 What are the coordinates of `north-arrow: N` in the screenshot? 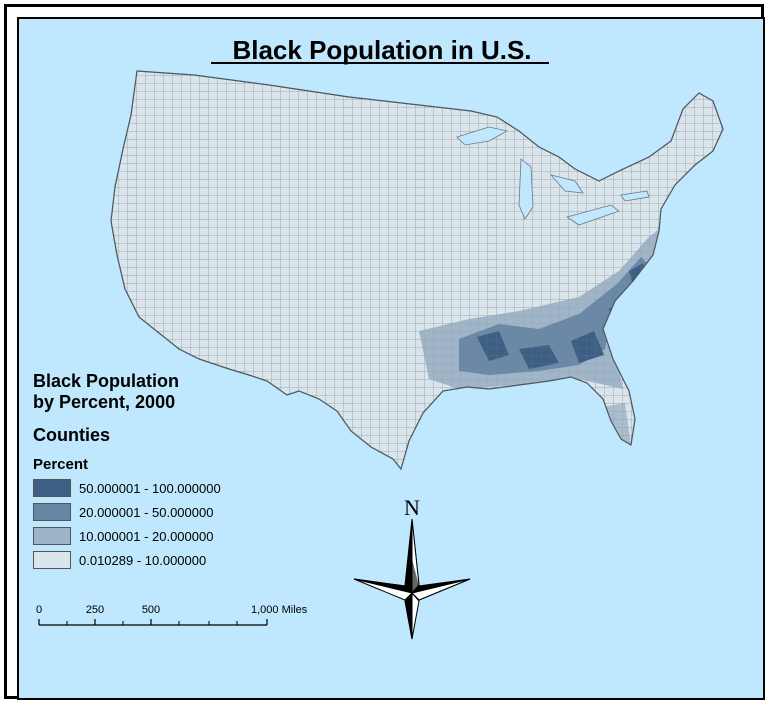 It's located at (412, 567).